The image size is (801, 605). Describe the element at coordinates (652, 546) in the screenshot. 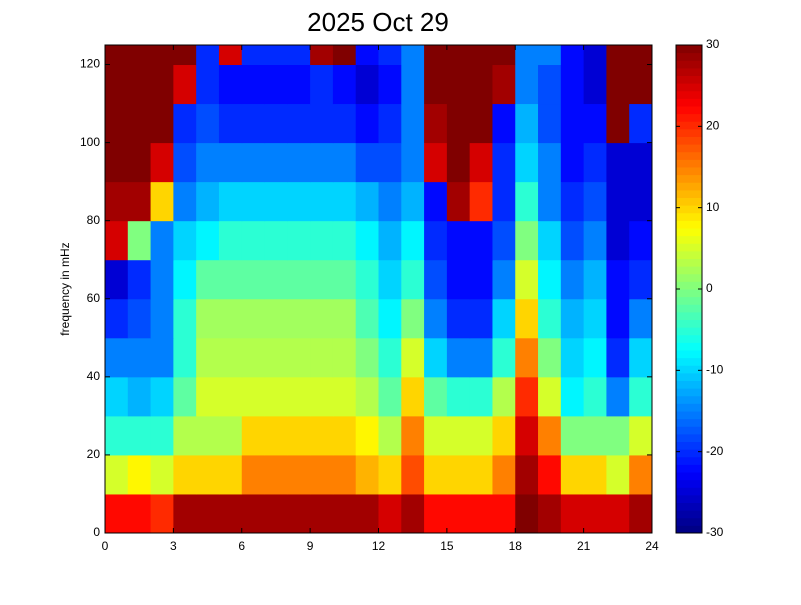

I see `x-tick-label: 24` at that location.